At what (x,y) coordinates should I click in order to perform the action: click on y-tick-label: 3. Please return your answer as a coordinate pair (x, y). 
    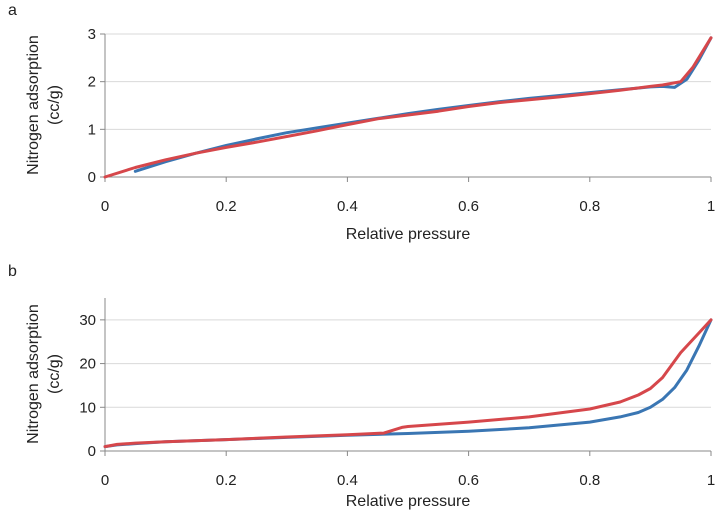
    Looking at the image, I should click on (92, 34).